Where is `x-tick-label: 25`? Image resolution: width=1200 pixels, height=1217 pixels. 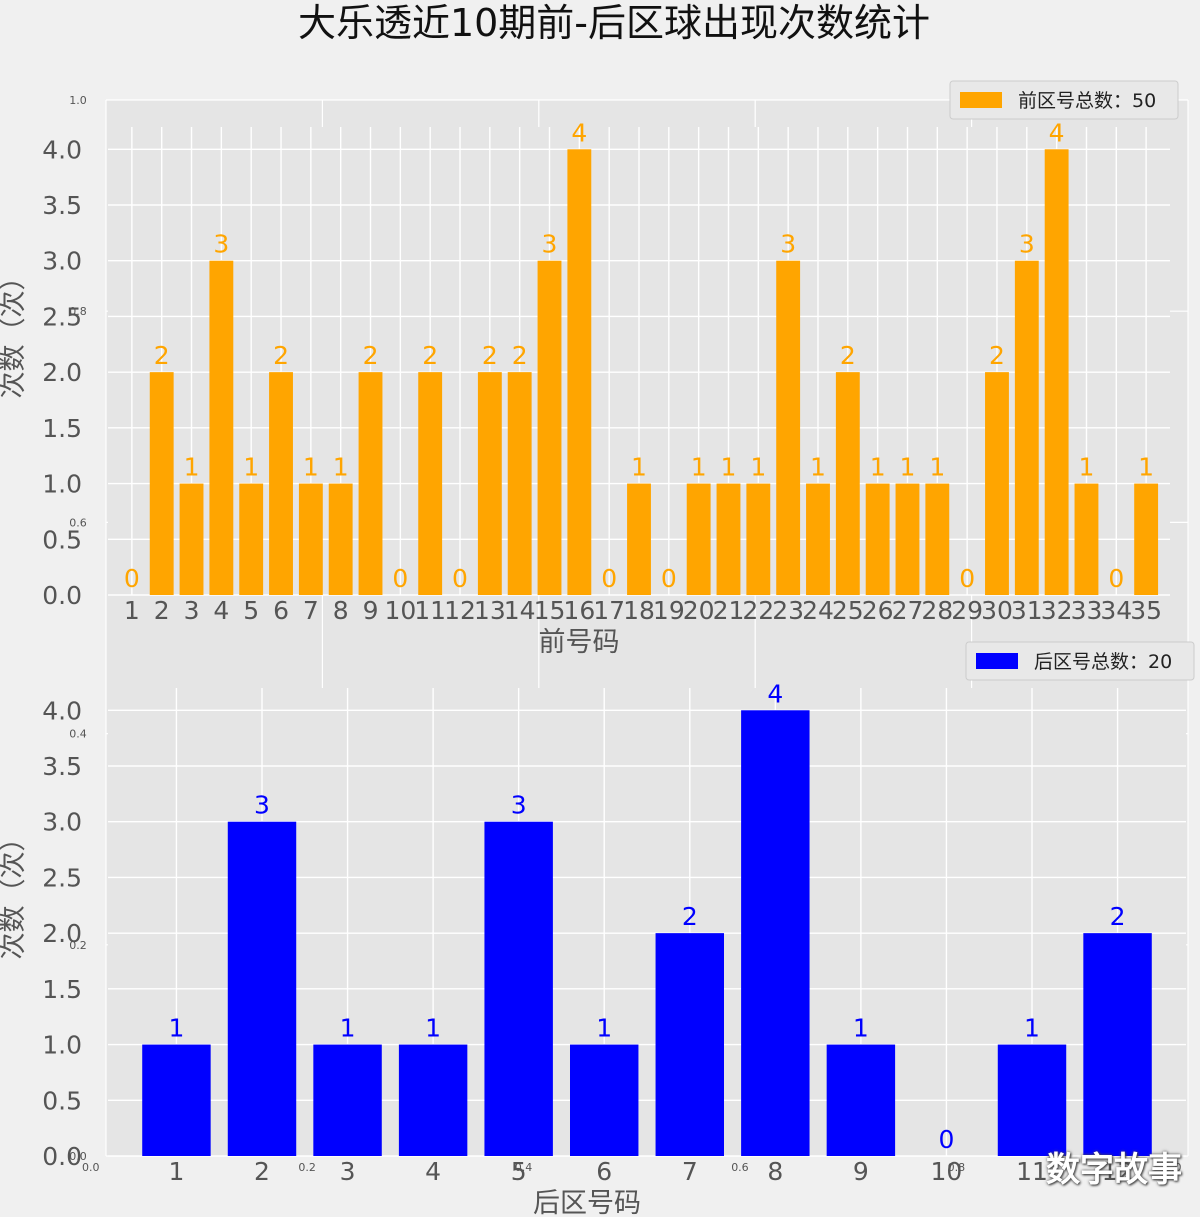 x-tick-label: 25 is located at coordinates (848, 610).